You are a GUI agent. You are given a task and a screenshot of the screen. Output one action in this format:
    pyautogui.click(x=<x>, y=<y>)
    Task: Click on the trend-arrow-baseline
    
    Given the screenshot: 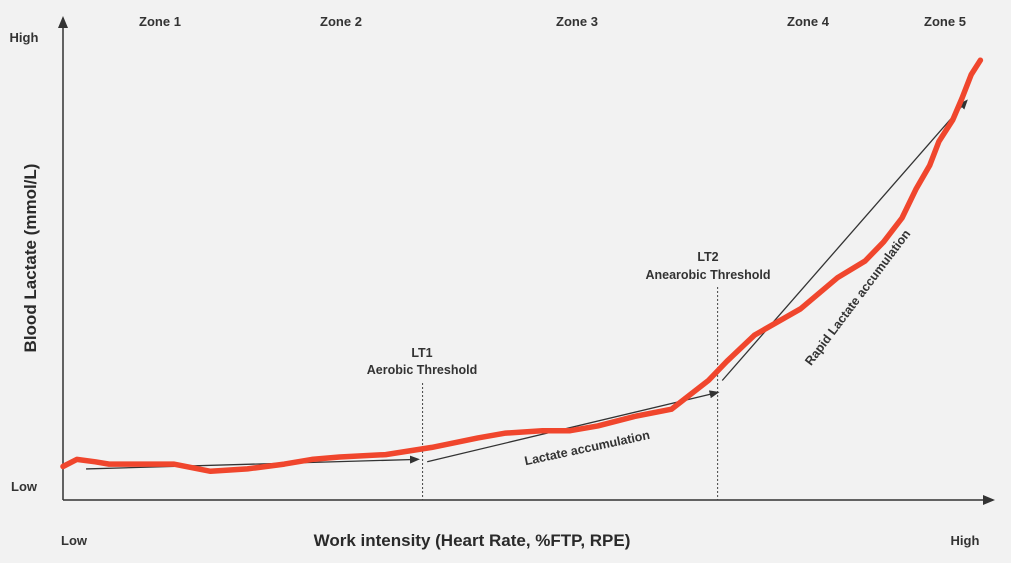 What is the action you would take?
    pyautogui.click(x=253, y=462)
    